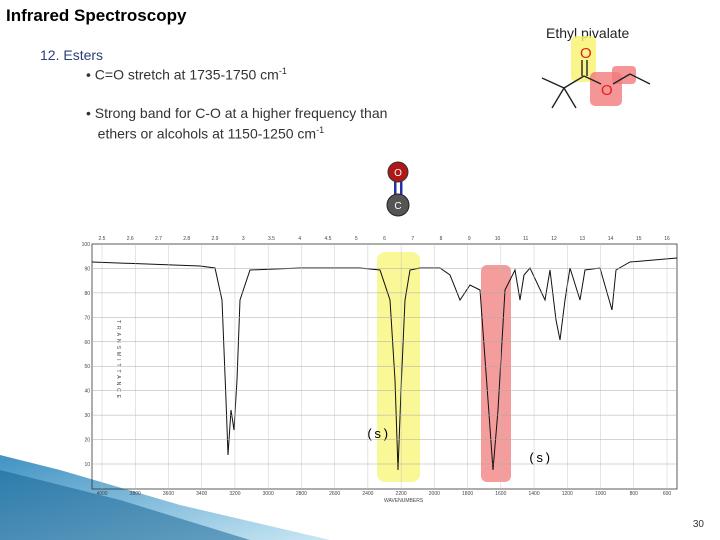 The image size is (720, 540). Describe the element at coordinates (135, 494) in the screenshot. I see `x-tick-label: 3800` at that location.